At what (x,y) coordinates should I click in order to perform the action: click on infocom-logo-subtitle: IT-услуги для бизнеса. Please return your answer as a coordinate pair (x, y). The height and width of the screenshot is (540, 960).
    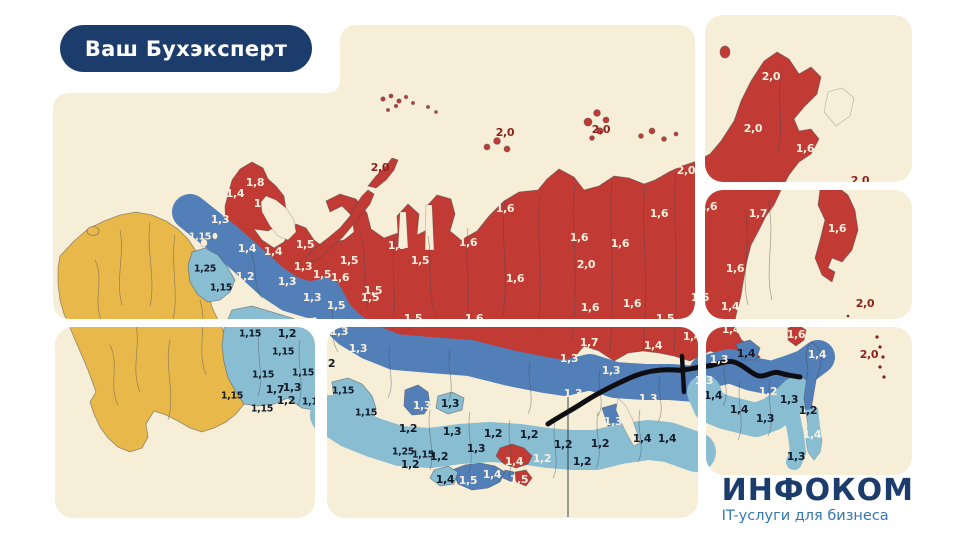
    Looking at the image, I should click on (805, 515).